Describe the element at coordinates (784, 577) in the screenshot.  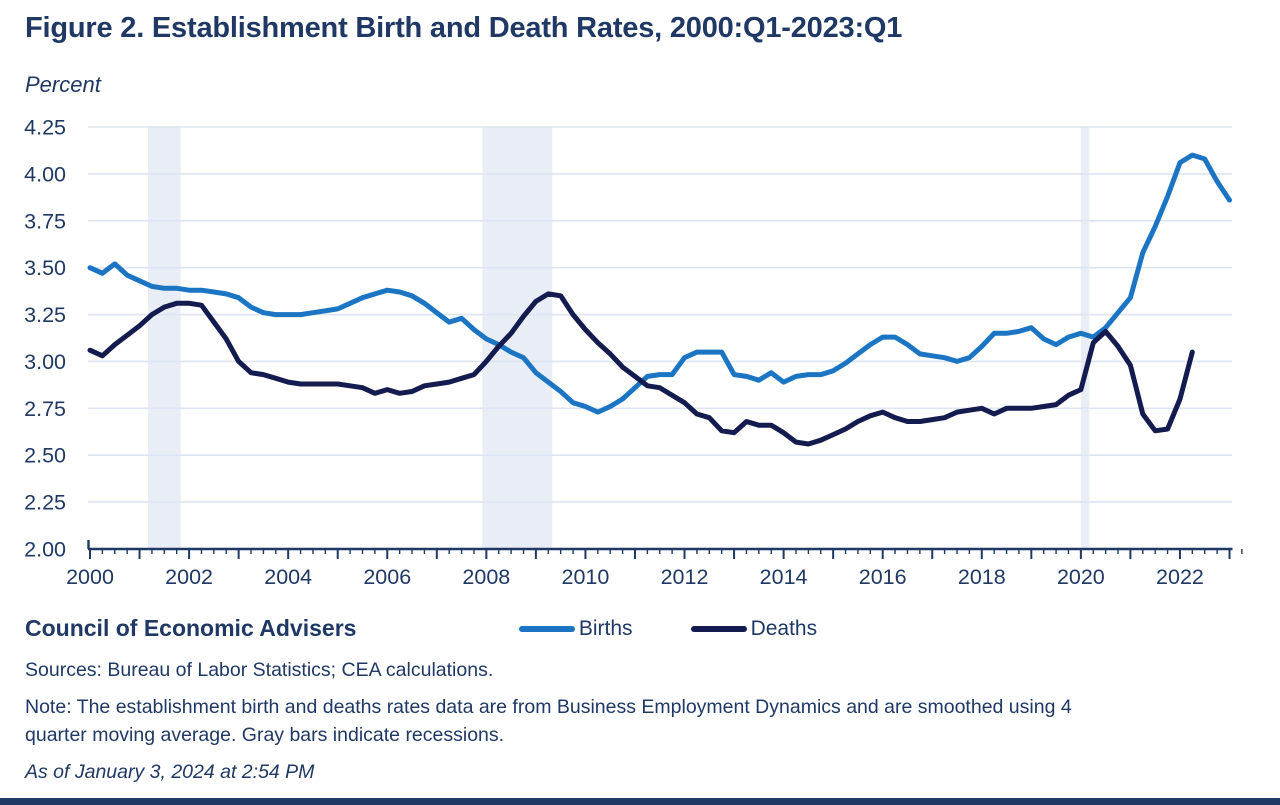
I see `x-tick-label: 2014` at that location.